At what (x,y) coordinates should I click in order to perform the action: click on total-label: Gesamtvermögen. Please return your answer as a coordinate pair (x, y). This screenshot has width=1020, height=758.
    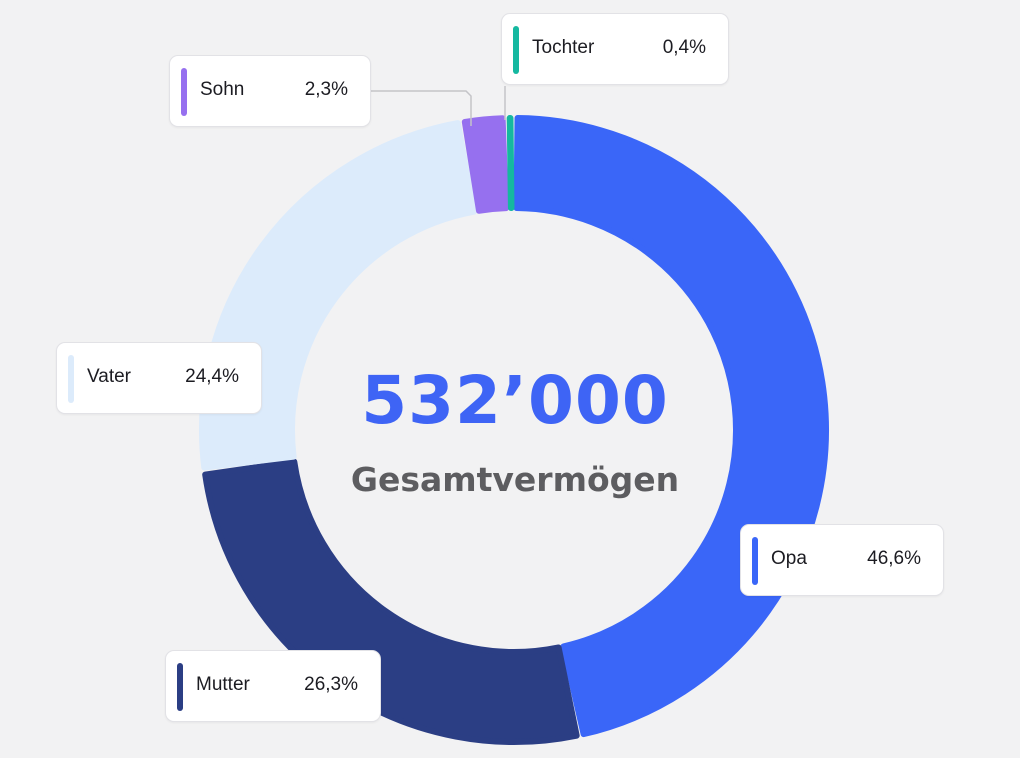
    Looking at the image, I should click on (515, 479).